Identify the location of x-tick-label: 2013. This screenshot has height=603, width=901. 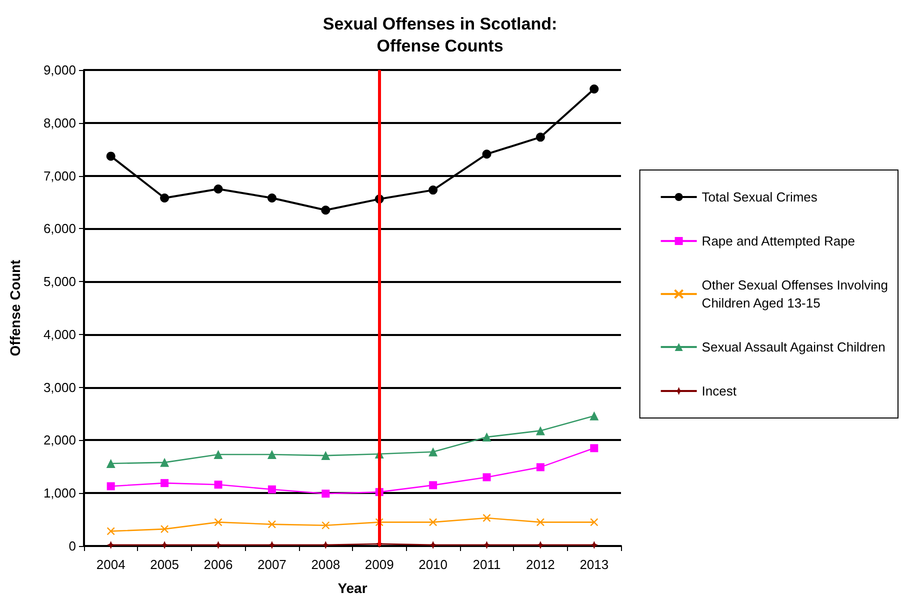
(594, 564).